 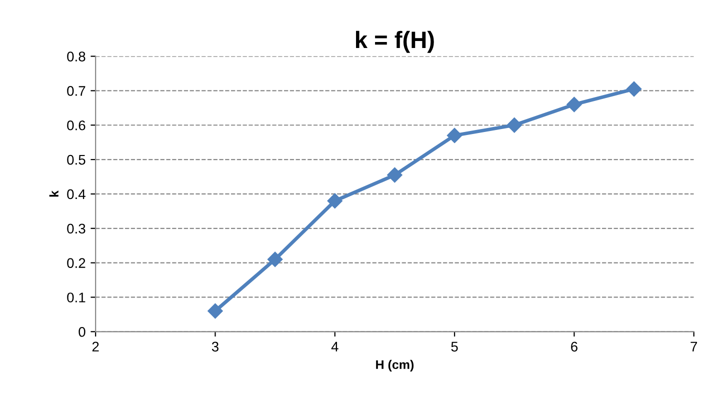 I want to click on y-tick-label: 0.5, so click(x=76, y=159).